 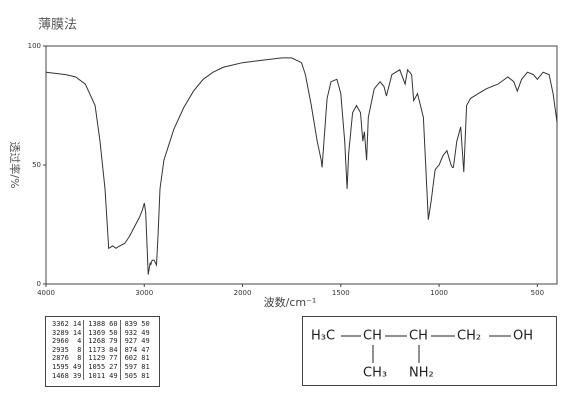 I want to click on peak-cell: 1055, so click(x=95, y=367).